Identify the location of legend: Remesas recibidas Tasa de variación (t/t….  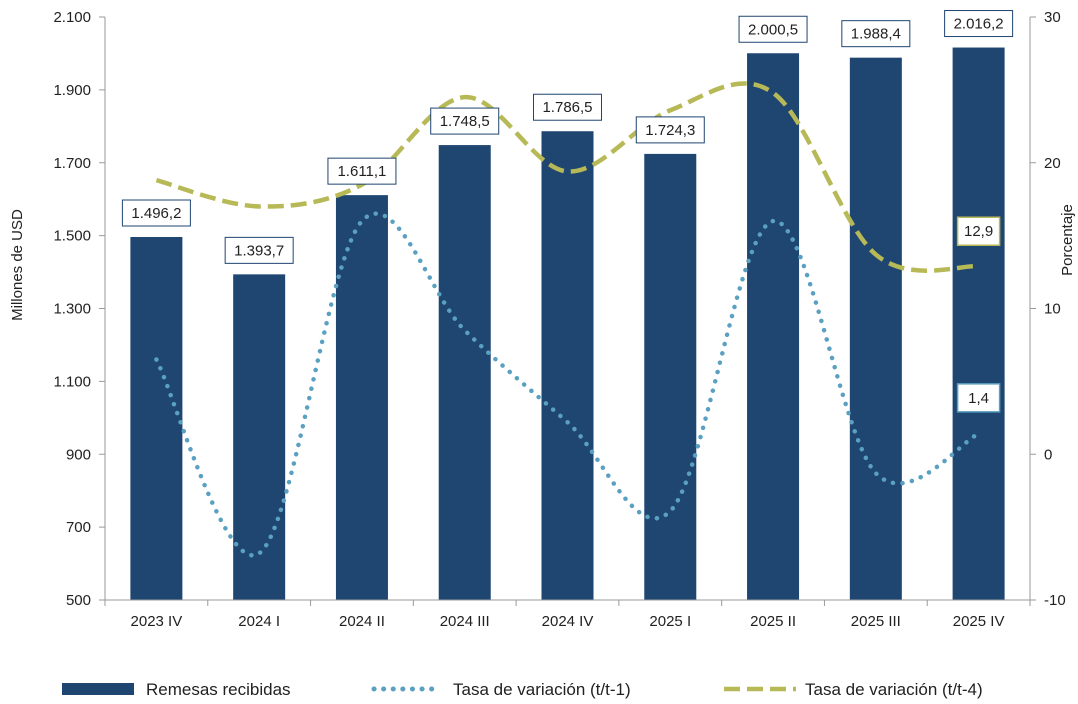
(522, 689).